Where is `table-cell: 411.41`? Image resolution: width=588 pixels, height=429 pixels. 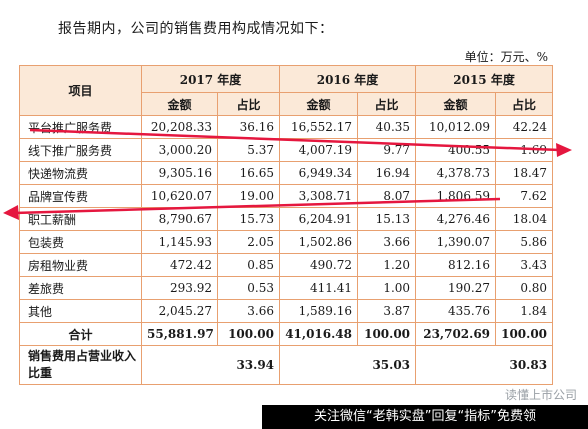
table-cell: 411.41 is located at coordinates (319, 288).